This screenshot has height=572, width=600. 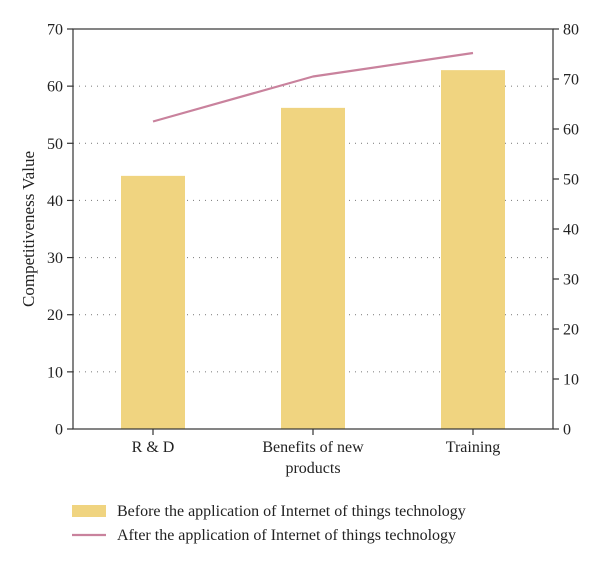 What do you see at coordinates (312, 468) in the screenshot?
I see `x-tick-label-1-1: products` at bounding box center [312, 468].